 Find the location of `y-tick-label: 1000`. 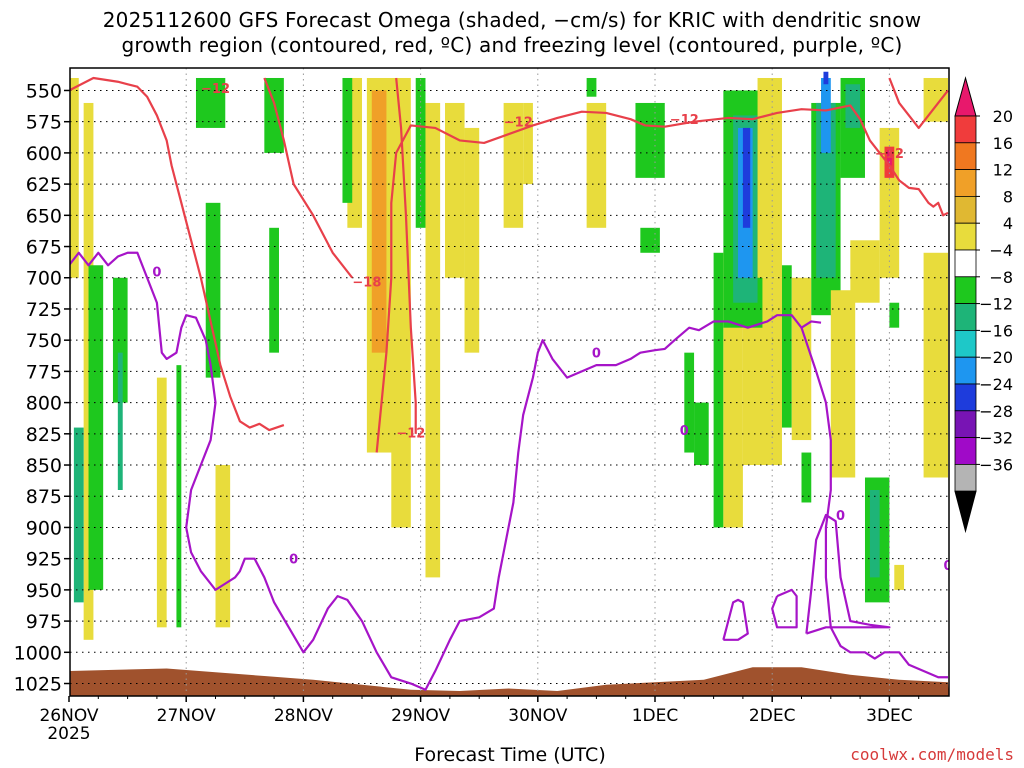

y-tick-label: 1000 is located at coordinates (38, 653).